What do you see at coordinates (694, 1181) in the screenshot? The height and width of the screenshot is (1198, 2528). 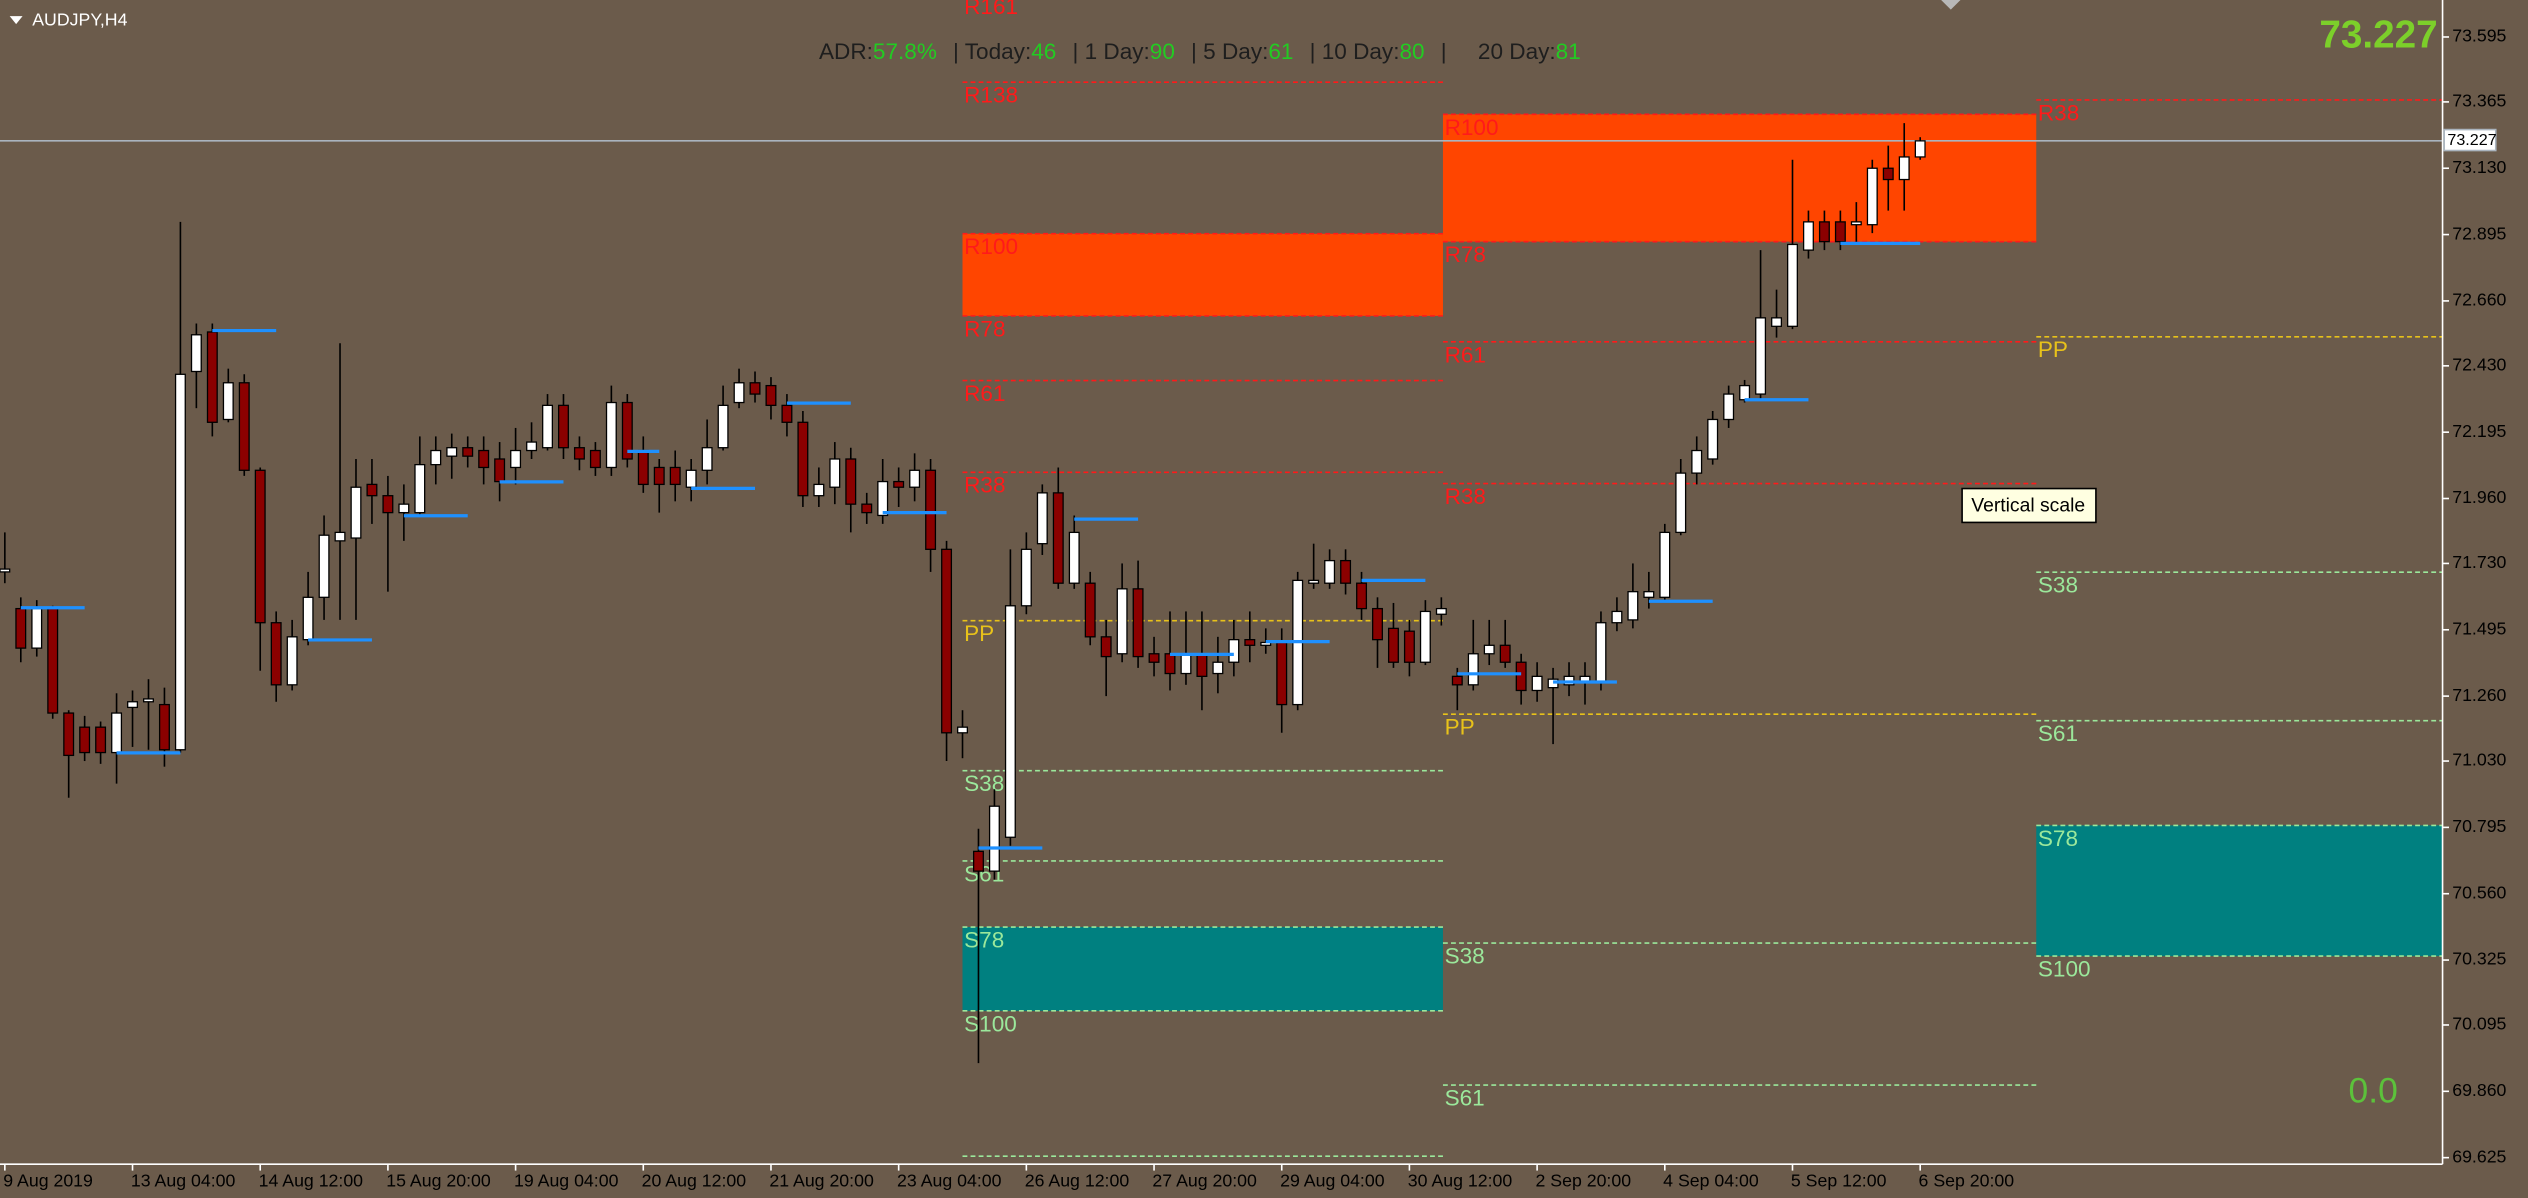 I see `x-tick-label: 20 Aug 12:00` at bounding box center [694, 1181].